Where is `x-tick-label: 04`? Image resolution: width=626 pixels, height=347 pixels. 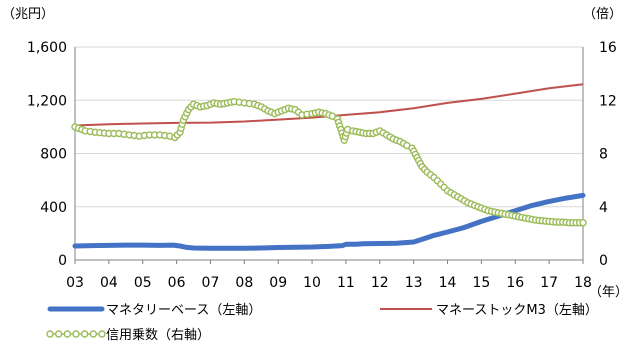 x-tick-label: 04 is located at coordinates (109, 283).